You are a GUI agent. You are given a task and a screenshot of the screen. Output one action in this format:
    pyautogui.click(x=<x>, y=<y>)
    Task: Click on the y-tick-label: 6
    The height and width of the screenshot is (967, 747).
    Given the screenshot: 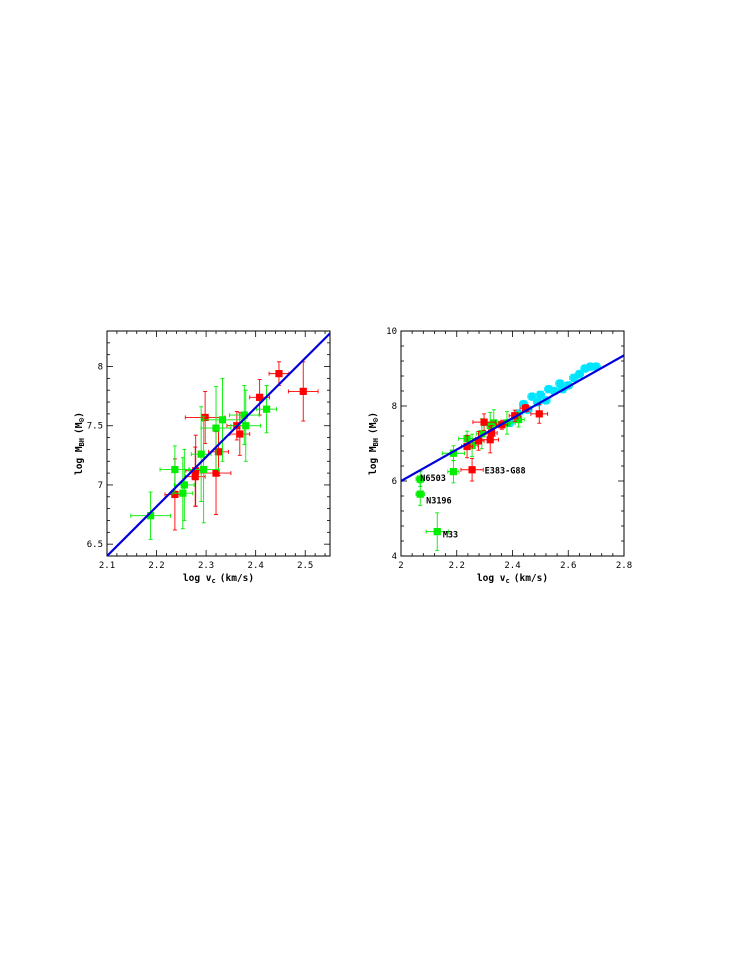 What is the action you would take?
    pyautogui.click(x=394, y=482)
    